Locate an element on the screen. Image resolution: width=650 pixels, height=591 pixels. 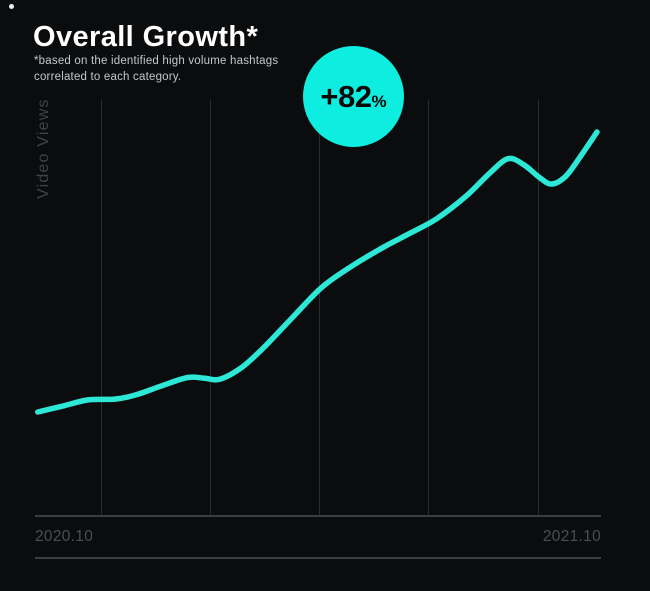
y-axis-label: Video Views is located at coordinates (43, 148).